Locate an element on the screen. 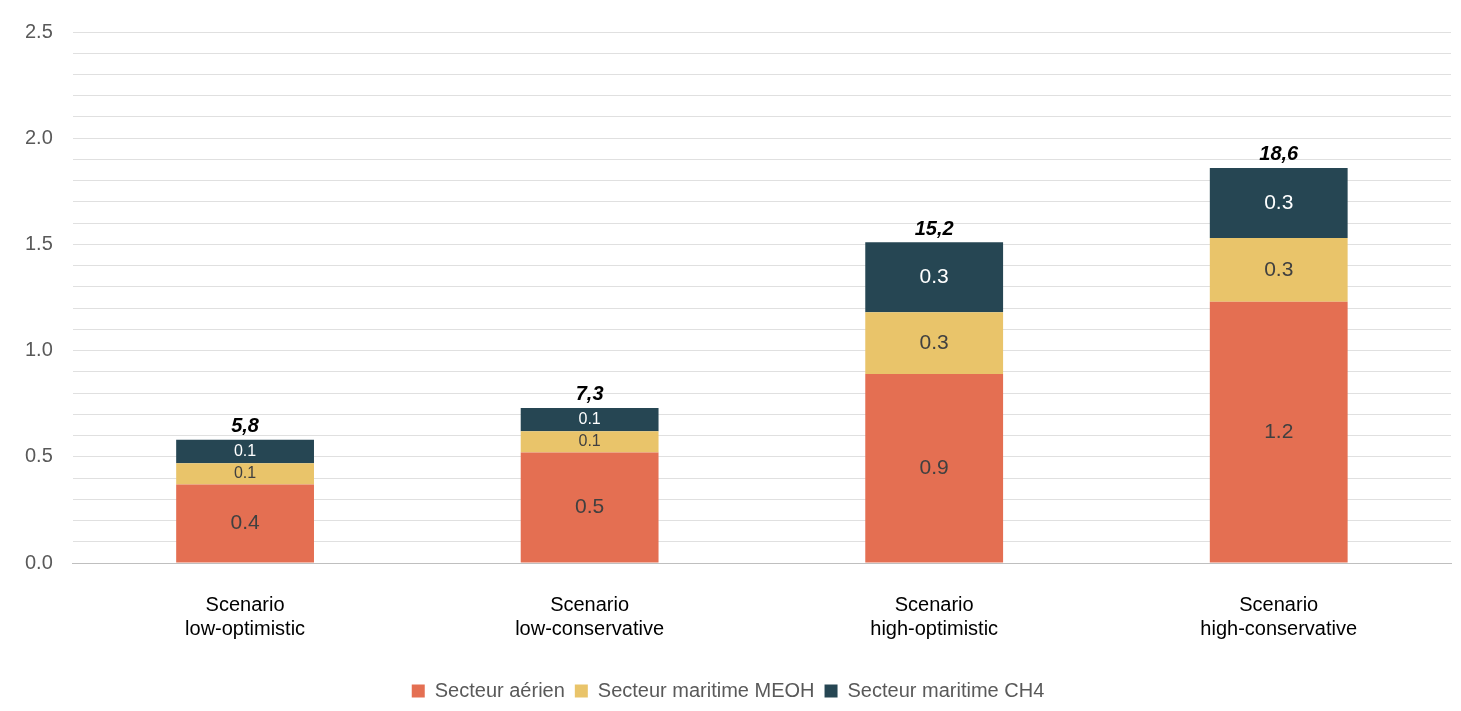 This screenshot has width=1461, height=711. data-label: 0.9 is located at coordinates (934, 467).